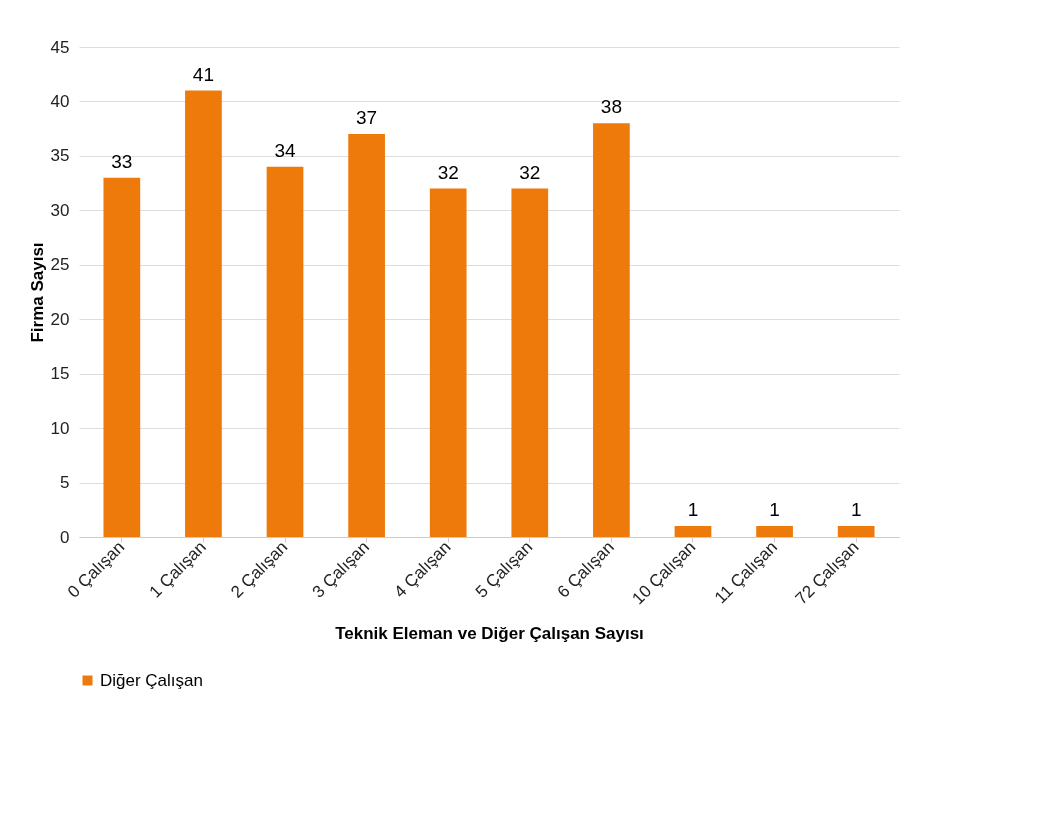 The height and width of the screenshot is (823, 1049). Describe the element at coordinates (60, 428) in the screenshot. I see `y-tick-label: 10` at that location.